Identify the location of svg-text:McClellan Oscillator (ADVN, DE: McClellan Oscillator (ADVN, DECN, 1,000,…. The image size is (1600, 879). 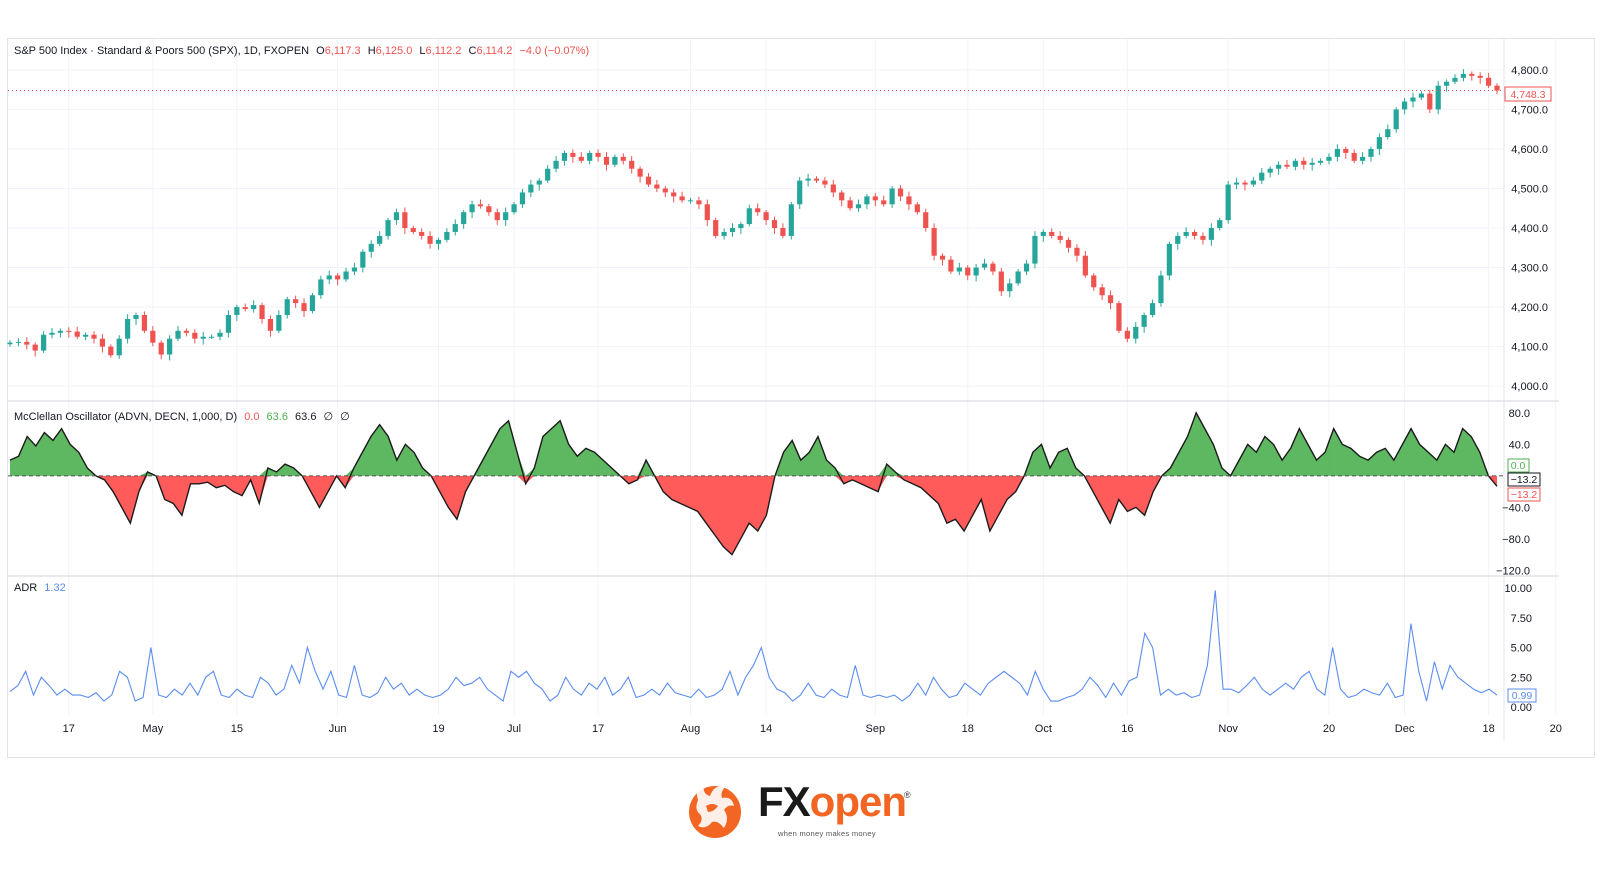
(182, 417).